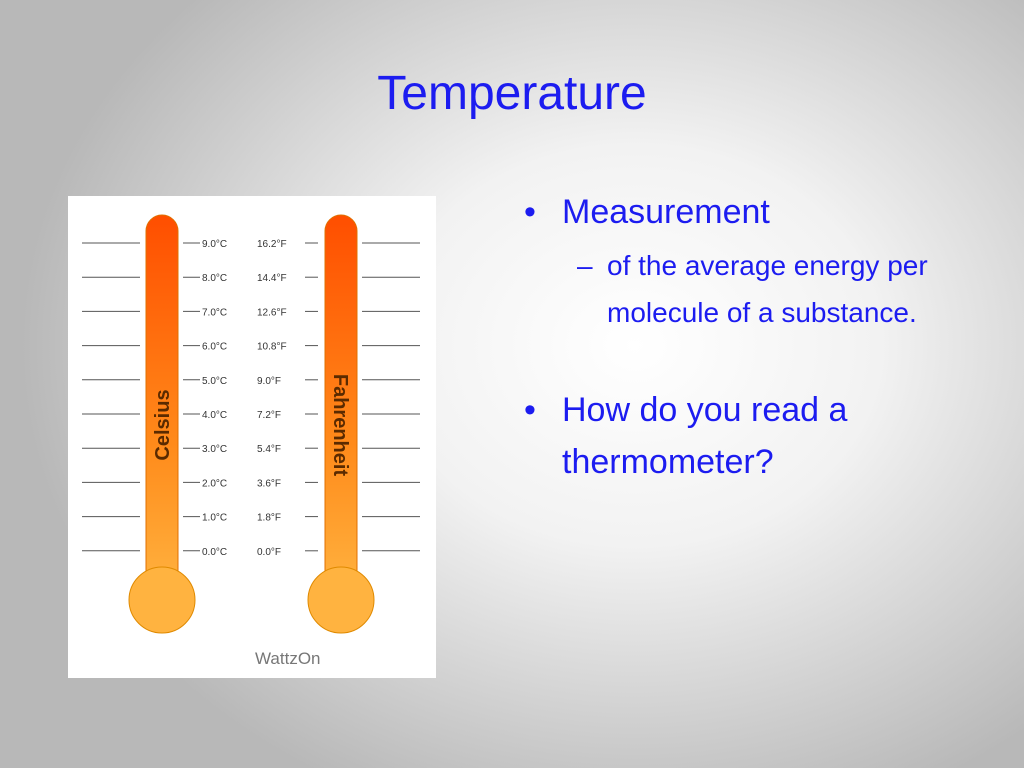 This screenshot has width=1024, height=768. Describe the element at coordinates (214, 381) in the screenshot. I see `celsius-label: 5.0°C` at that location.